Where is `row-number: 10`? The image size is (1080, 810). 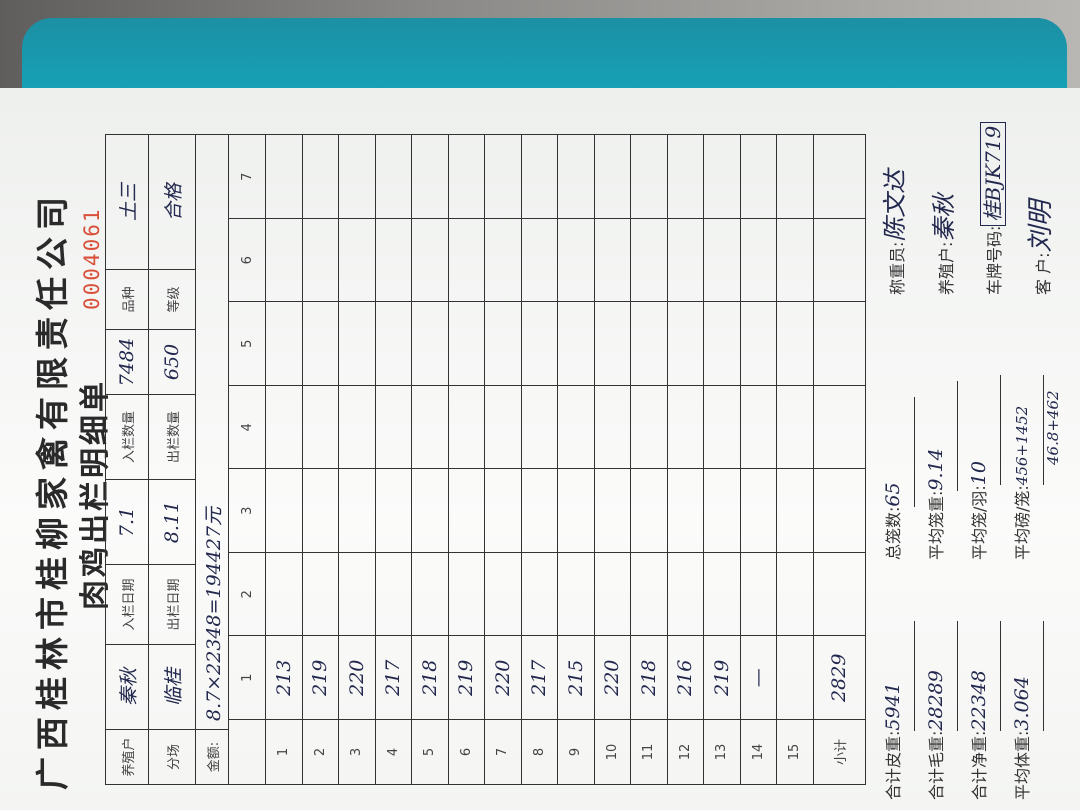 row-number: 10 is located at coordinates (612, 752).